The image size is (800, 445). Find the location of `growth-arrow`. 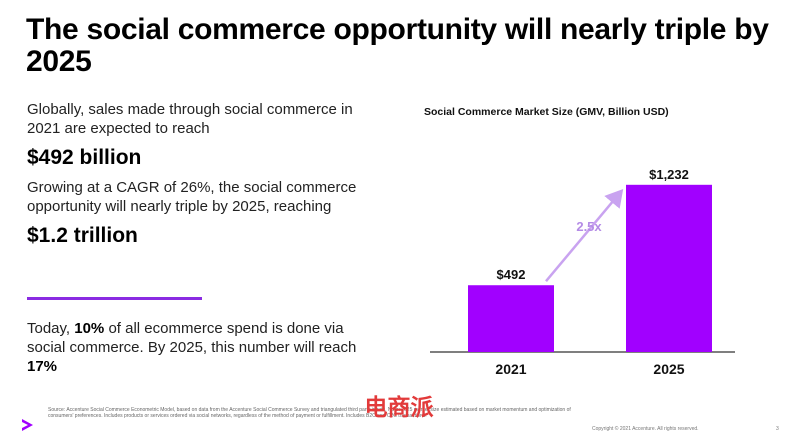

growth-arrow is located at coordinates (584, 235).